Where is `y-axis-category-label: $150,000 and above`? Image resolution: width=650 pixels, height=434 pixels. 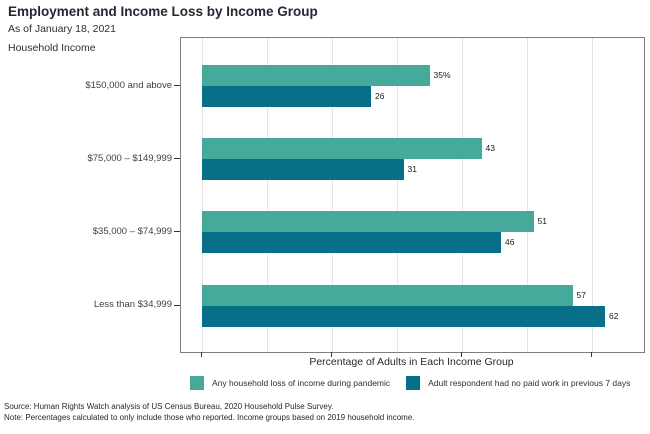
y-axis-category-label: $150,000 and above is located at coordinates (128, 85).